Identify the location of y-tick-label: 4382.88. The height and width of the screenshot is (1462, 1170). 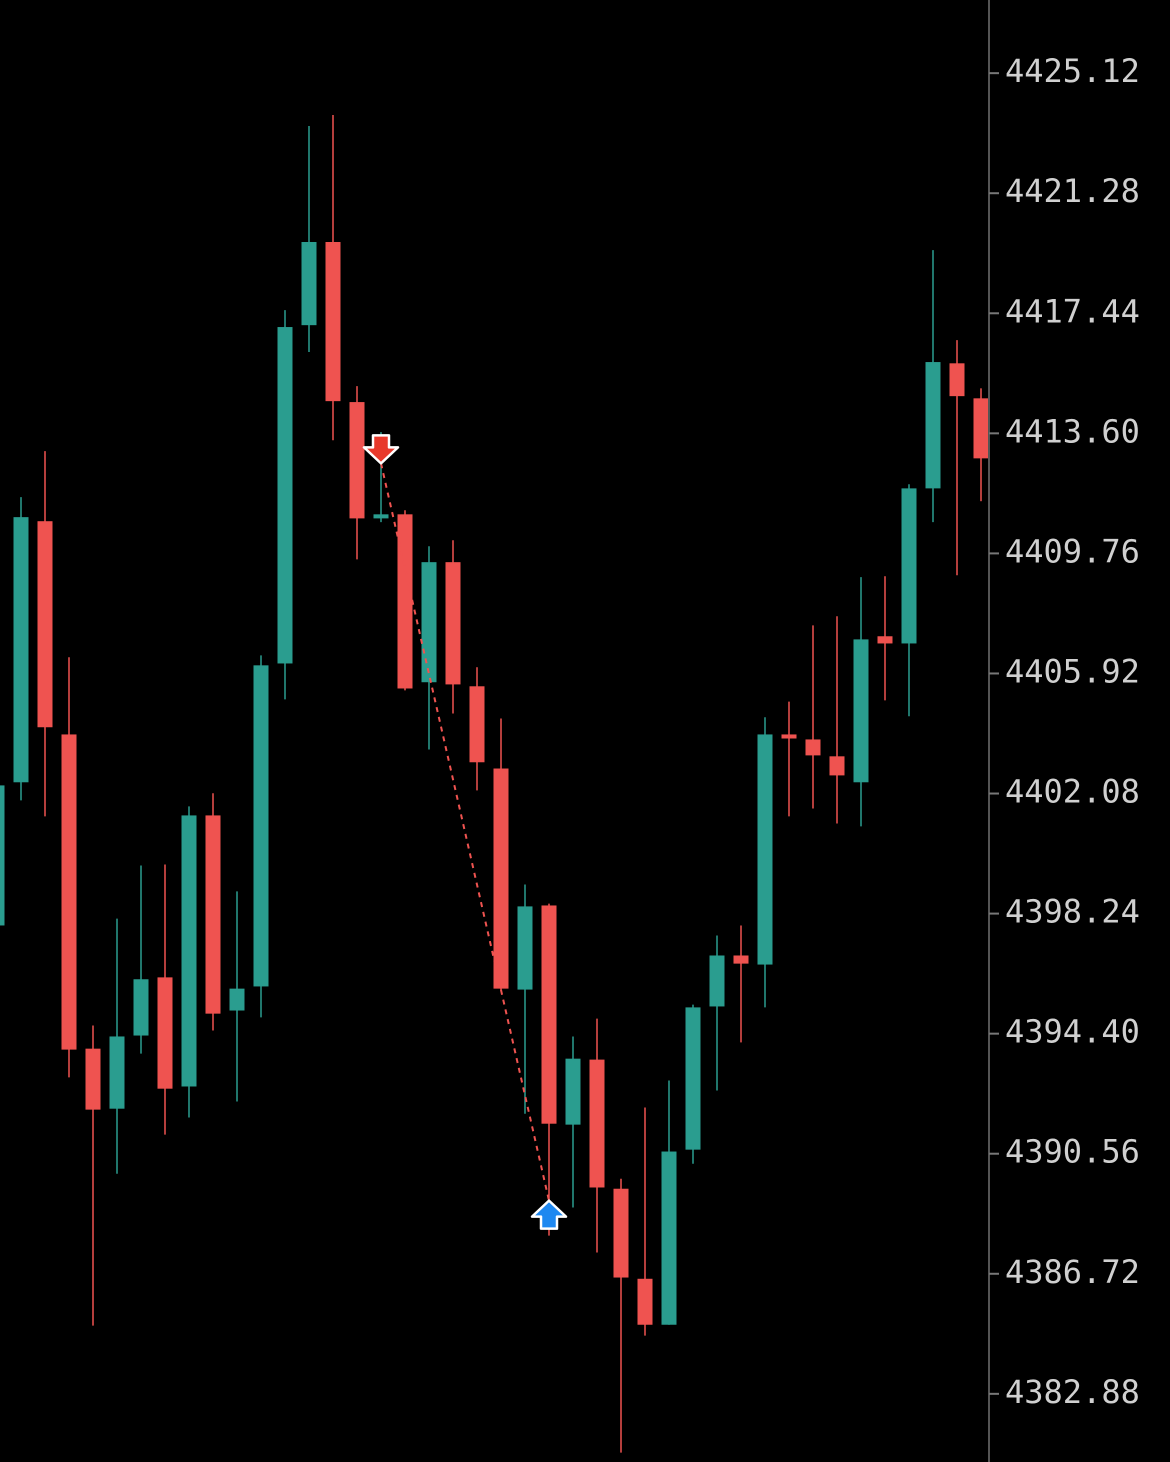
(1072, 1392).